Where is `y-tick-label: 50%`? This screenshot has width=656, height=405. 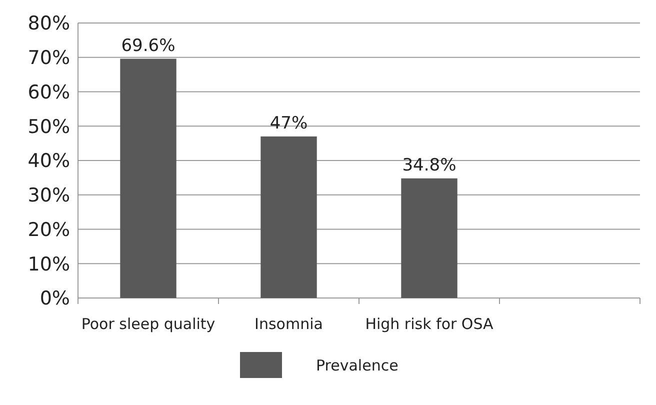
y-tick-label: 50% is located at coordinates (49, 127).